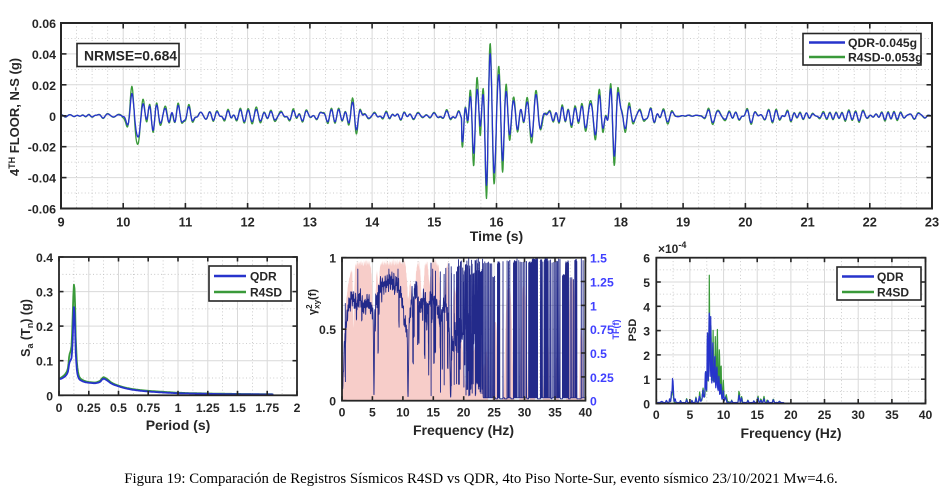 This screenshot has width=942, height=500. I want to click on svg-text: 18, so click(621, 221).